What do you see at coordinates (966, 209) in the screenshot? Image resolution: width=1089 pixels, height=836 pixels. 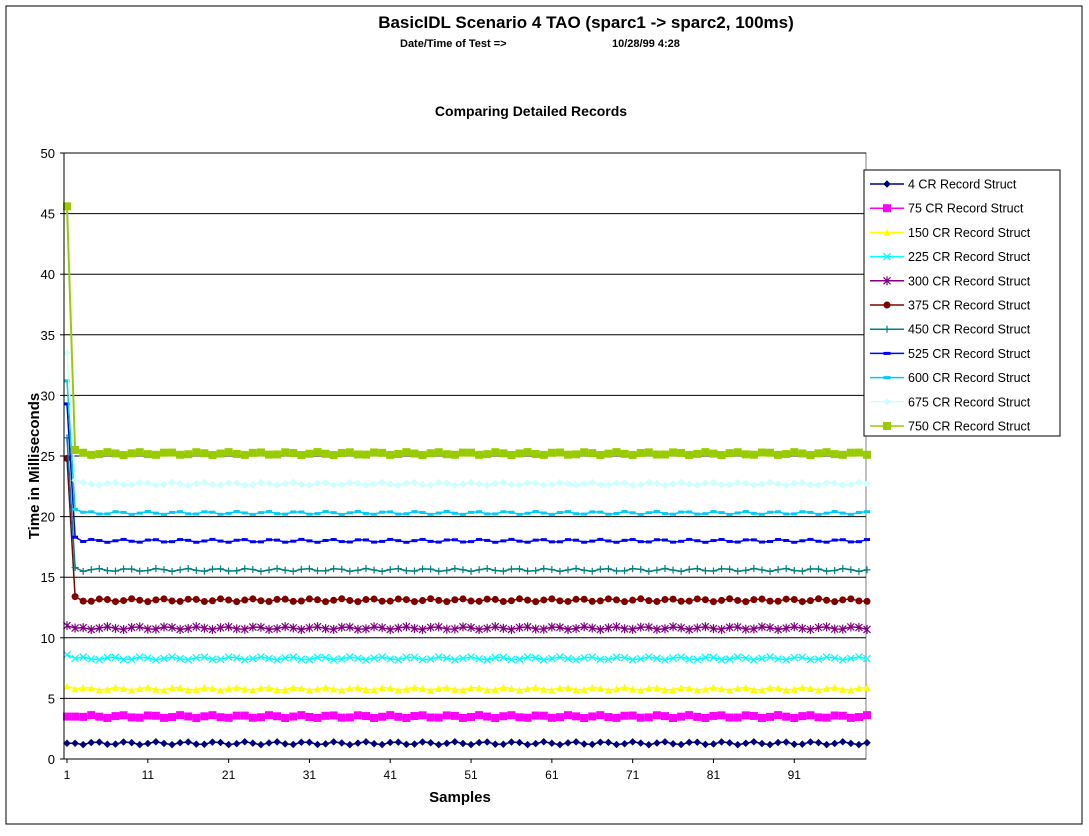 I see `legend-label: 75 CR Record Struct` at bounding box center [966, 209].